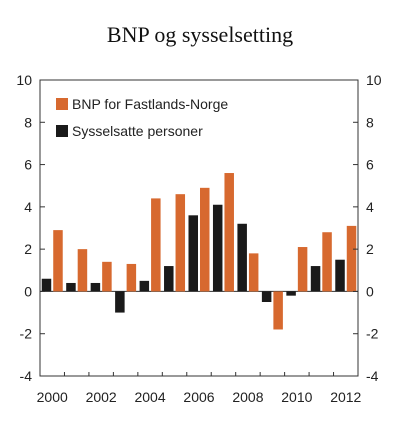 The width and height of the screenshot is (400, 444). I want to click on bar-bnp-2004, so click(156, 245).